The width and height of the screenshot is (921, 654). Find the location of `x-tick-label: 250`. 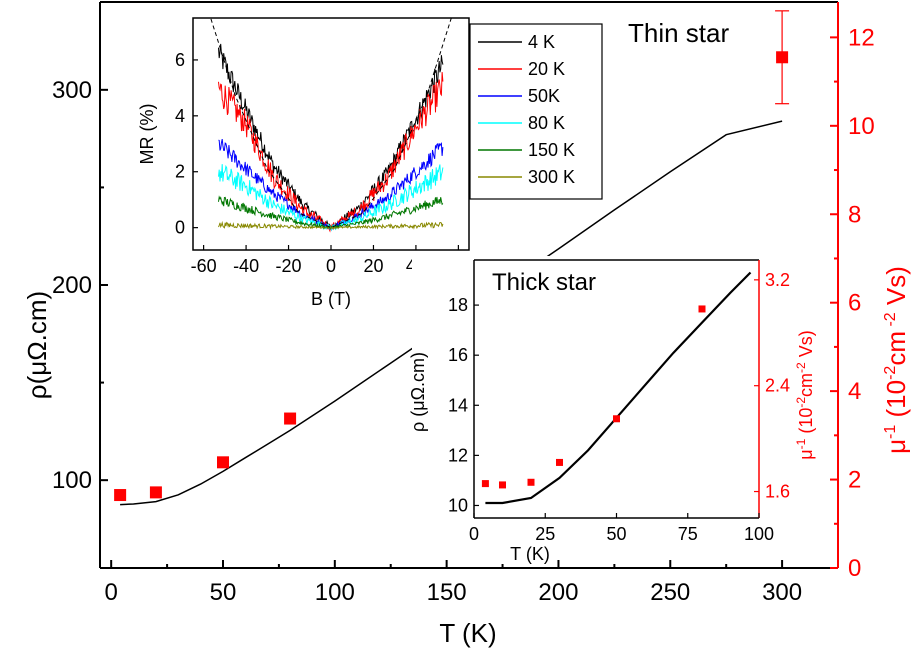

x-tick-label: 250 is located at coordinates (670, 592).